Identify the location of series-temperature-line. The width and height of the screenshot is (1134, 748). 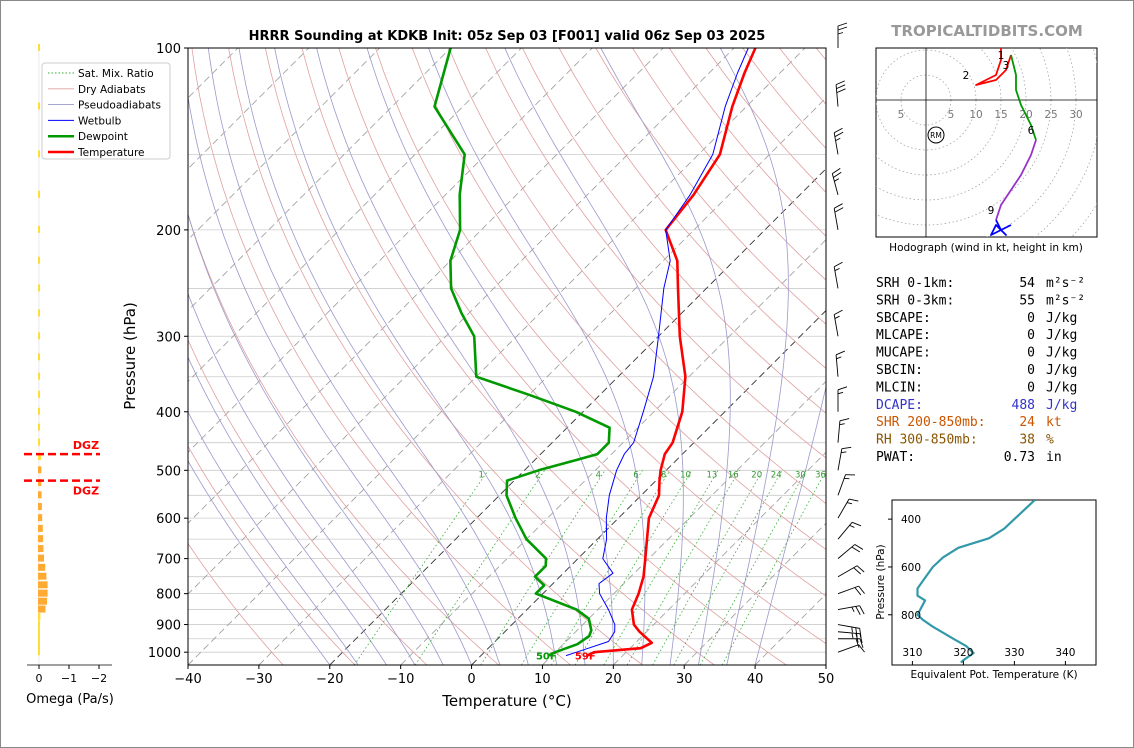
(671, 352).